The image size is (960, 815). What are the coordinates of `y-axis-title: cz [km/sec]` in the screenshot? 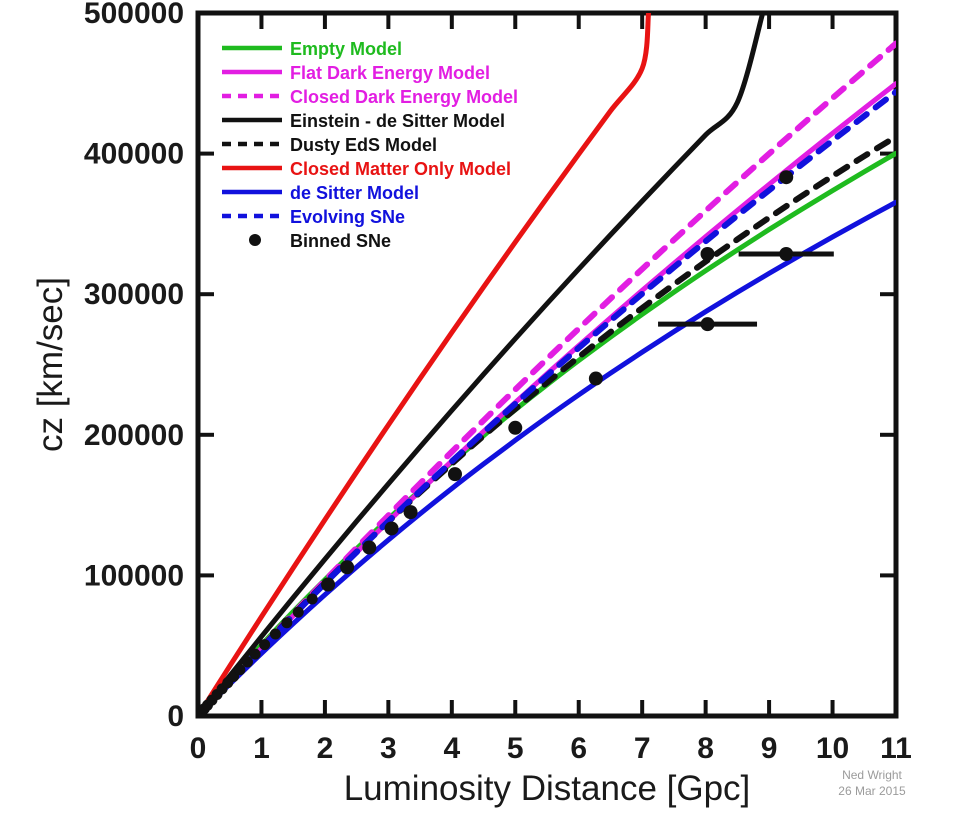 It's located at (50, 364).